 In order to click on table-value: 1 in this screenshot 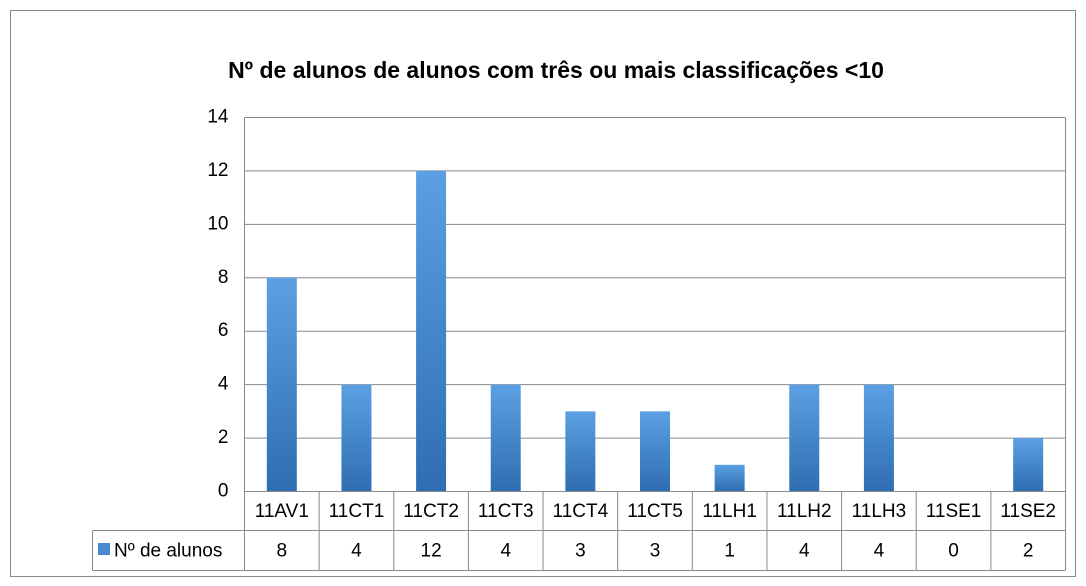, I will do `click(729, 551)`.